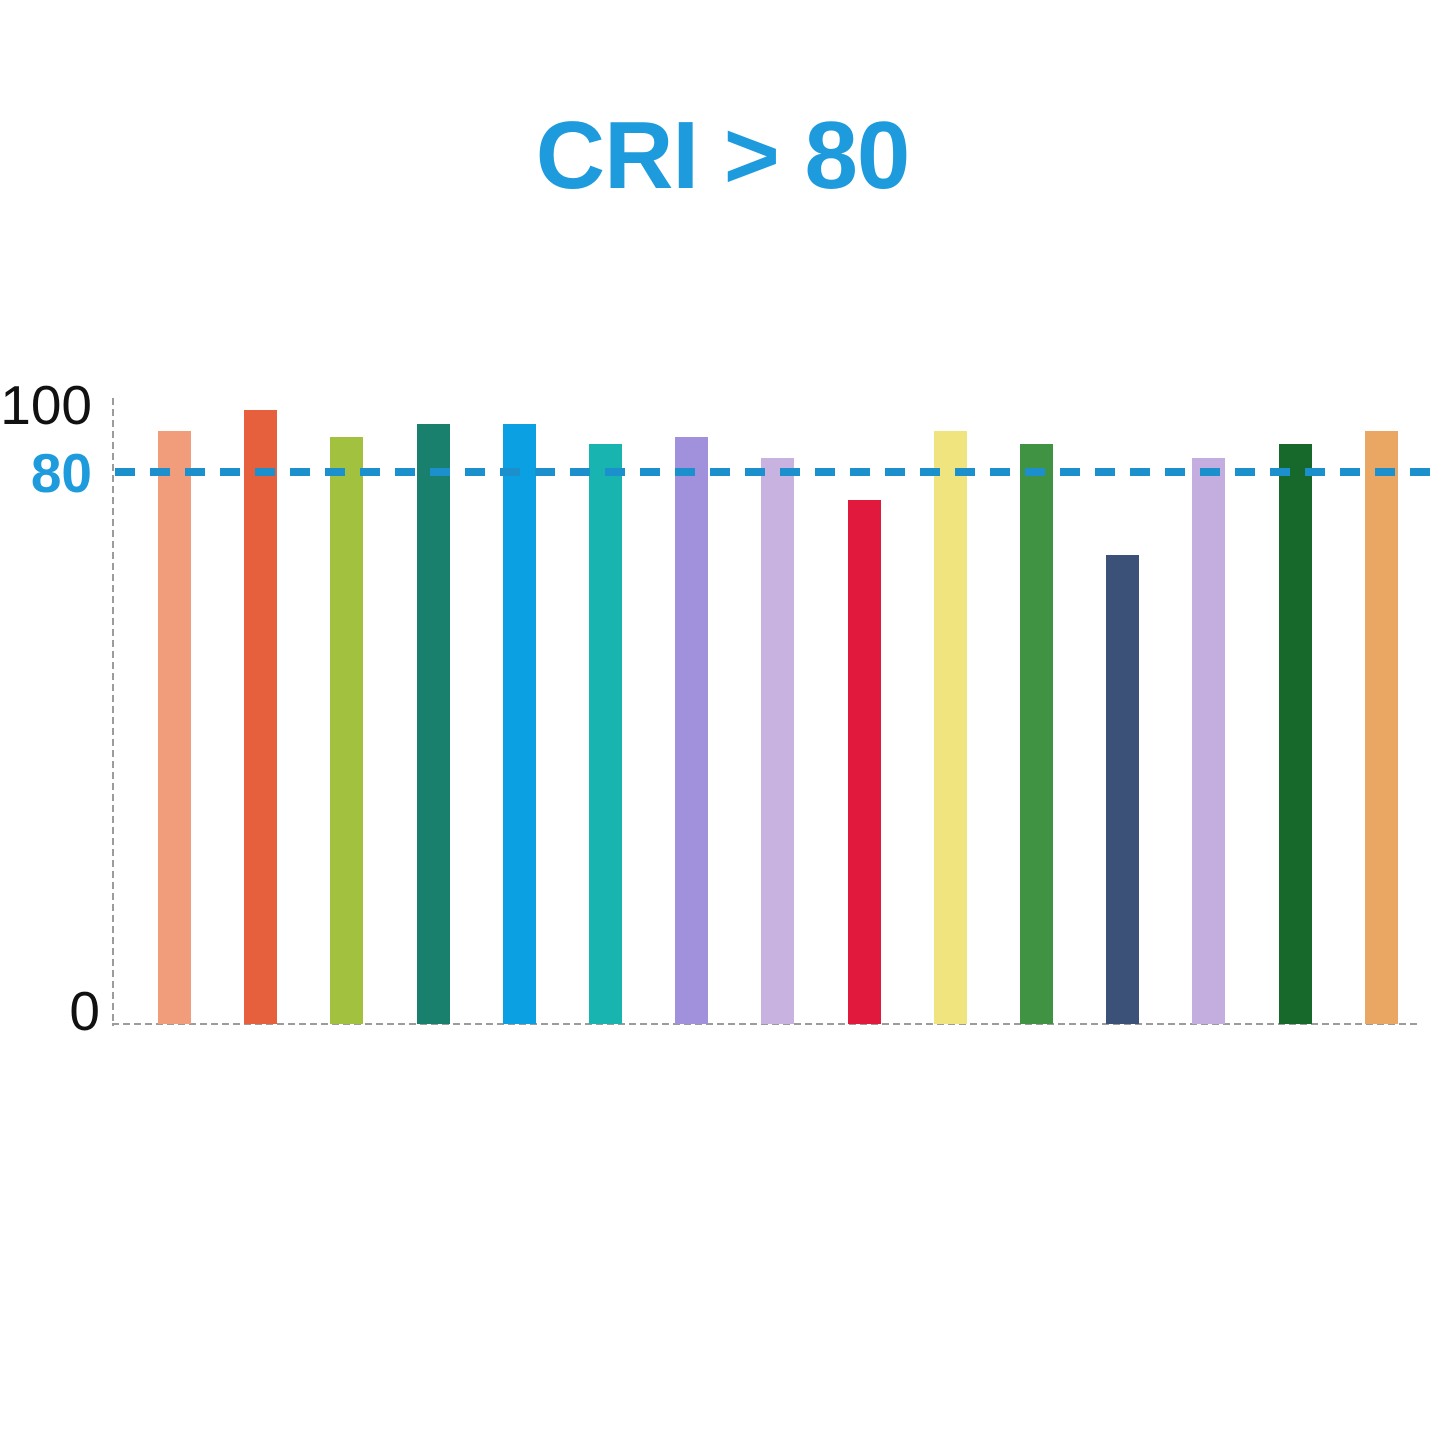 The height and width of the screenshot is (1445, 1445). I want to click on x-baseline-dashed-line, so click(766, 1024).